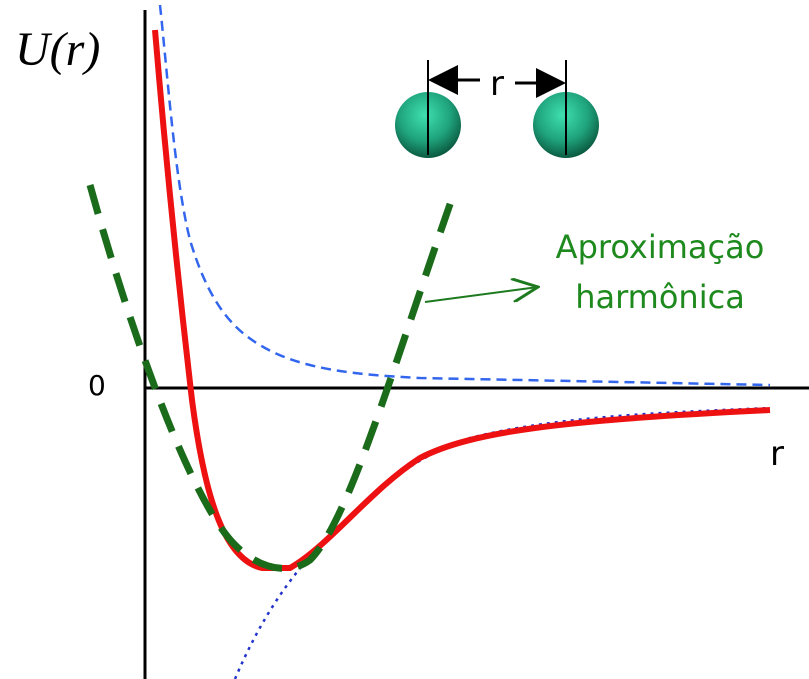 This screenshot has width=809, height=679. I want to click on y-axis-label: U(r), so click(57, 49).